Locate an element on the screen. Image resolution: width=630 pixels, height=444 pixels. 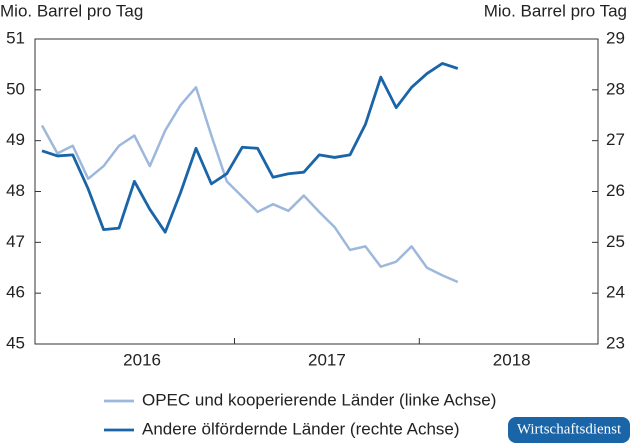
watermark-badge is located at coordinates (569, 430).